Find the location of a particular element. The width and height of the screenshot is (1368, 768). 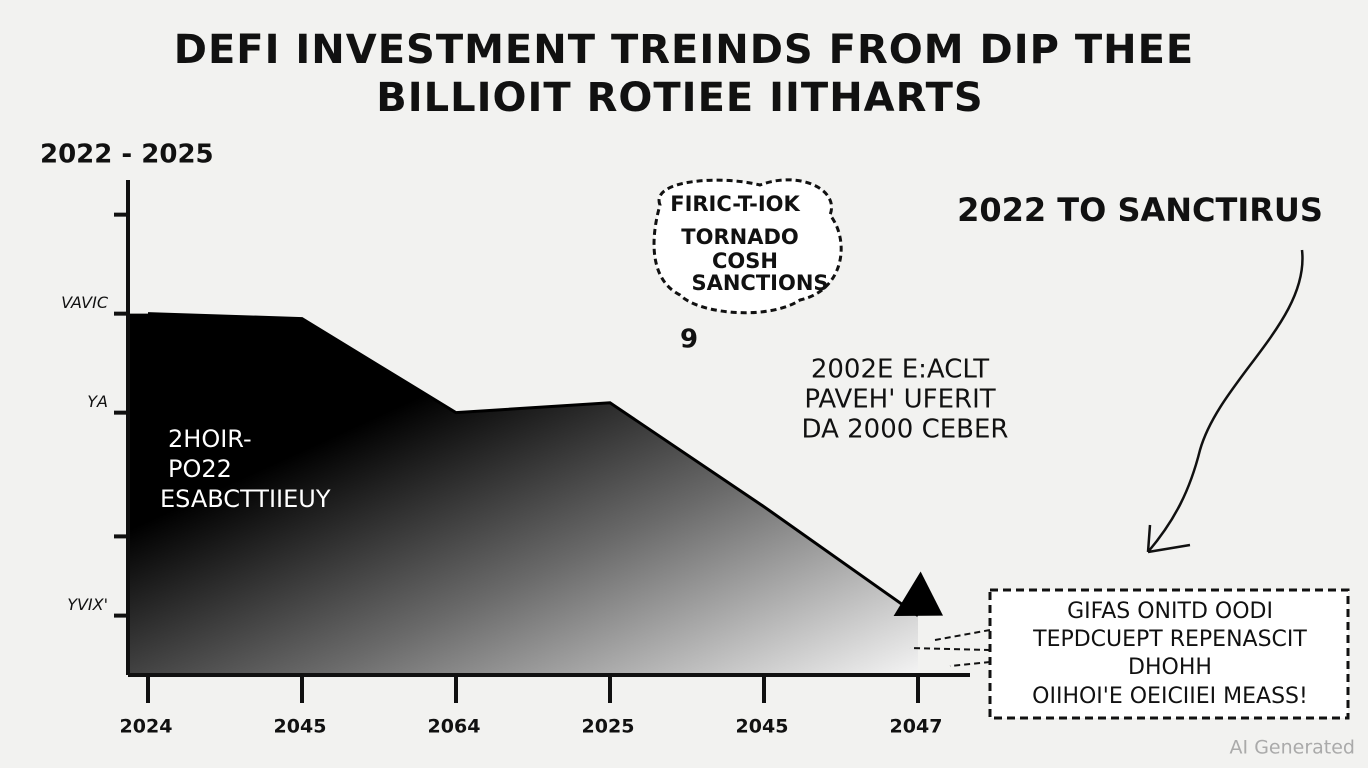

middle-note: 2002E E:ACLT is located at coordinates (900, 370).